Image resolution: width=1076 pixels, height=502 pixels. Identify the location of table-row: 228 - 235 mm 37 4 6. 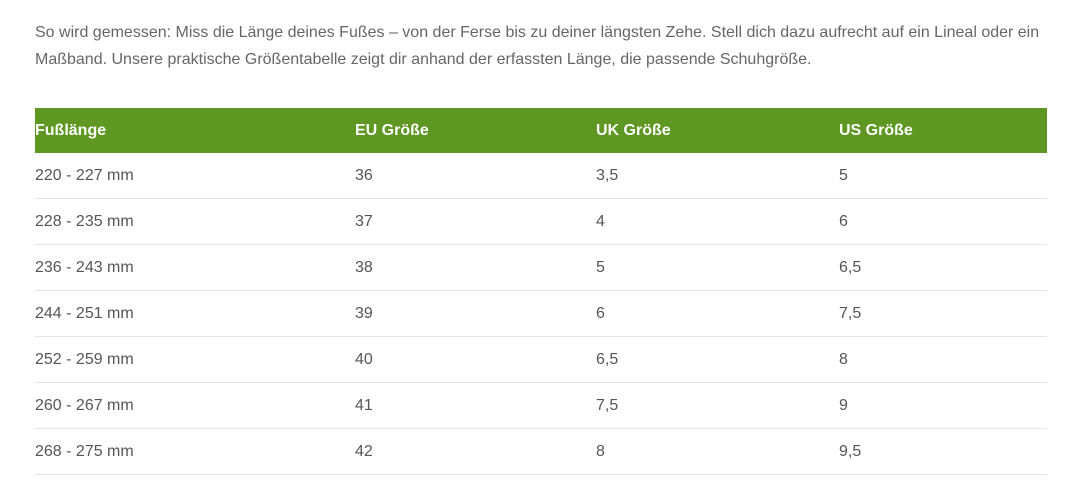
(541, 221).